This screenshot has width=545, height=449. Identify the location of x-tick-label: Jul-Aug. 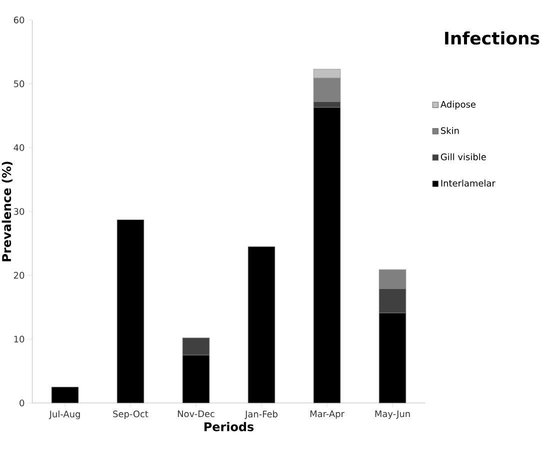
(64, 415).